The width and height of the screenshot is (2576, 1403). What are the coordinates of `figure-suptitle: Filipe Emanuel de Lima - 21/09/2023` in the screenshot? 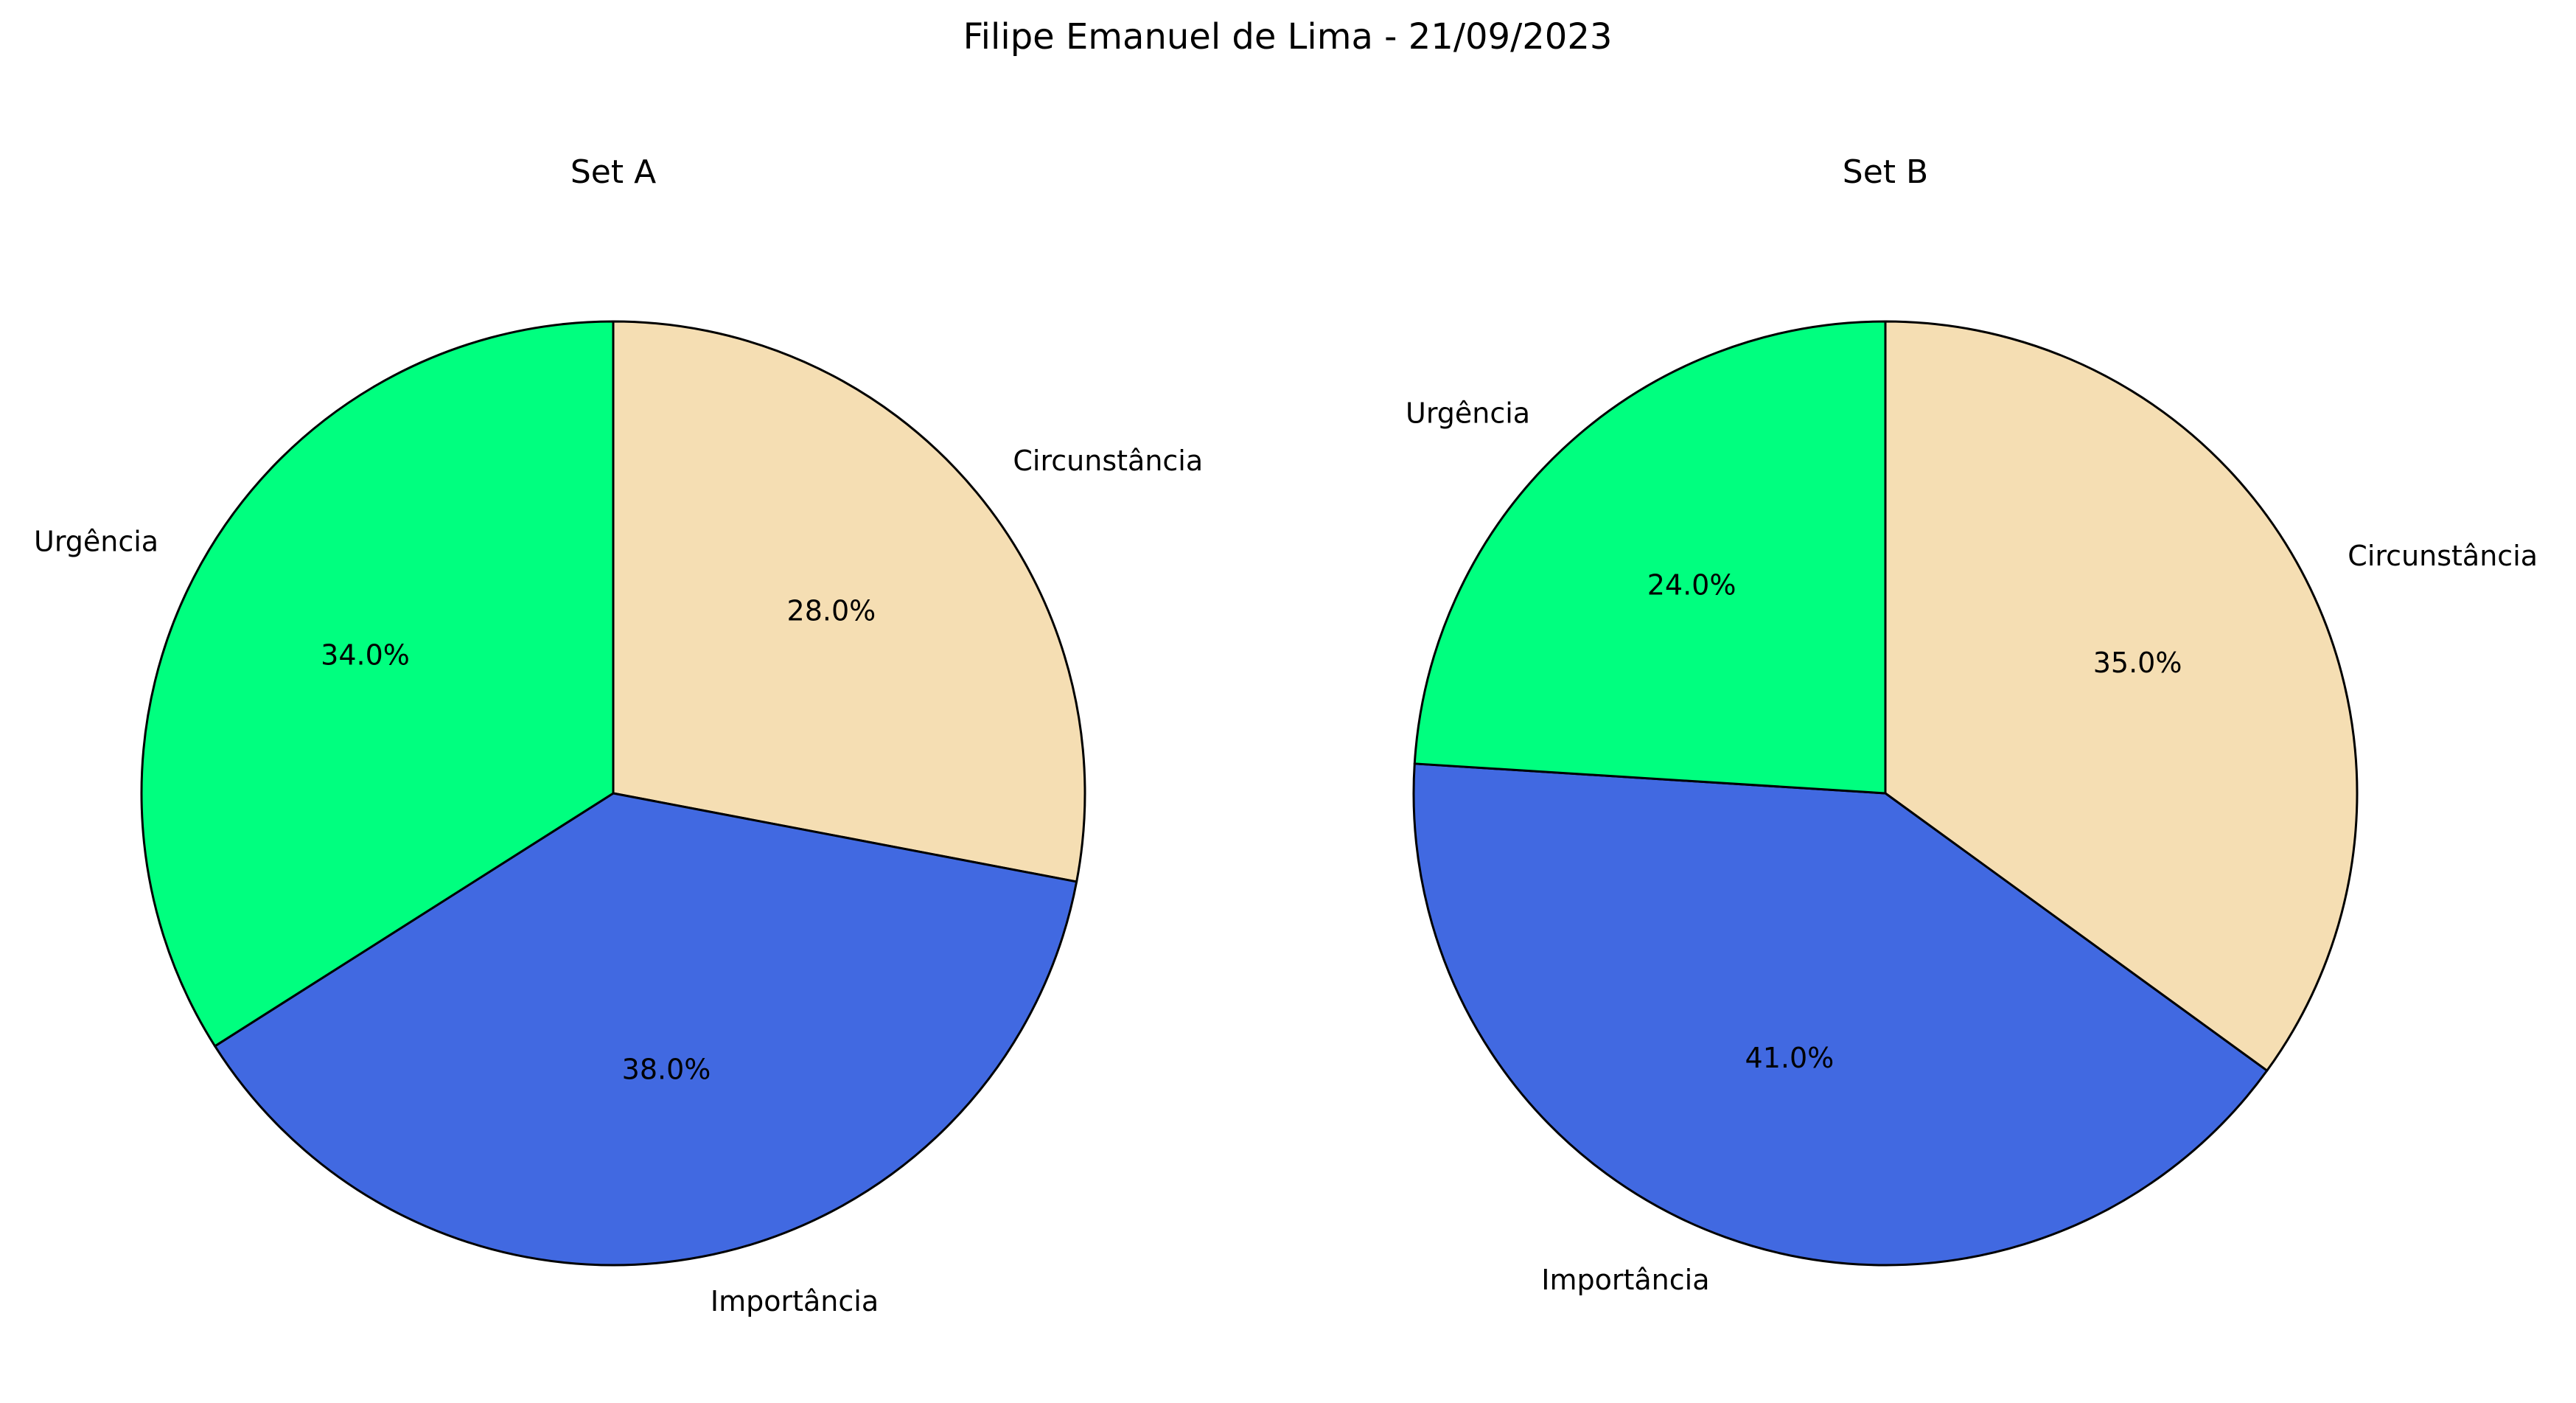 It's located at (1288, 37).